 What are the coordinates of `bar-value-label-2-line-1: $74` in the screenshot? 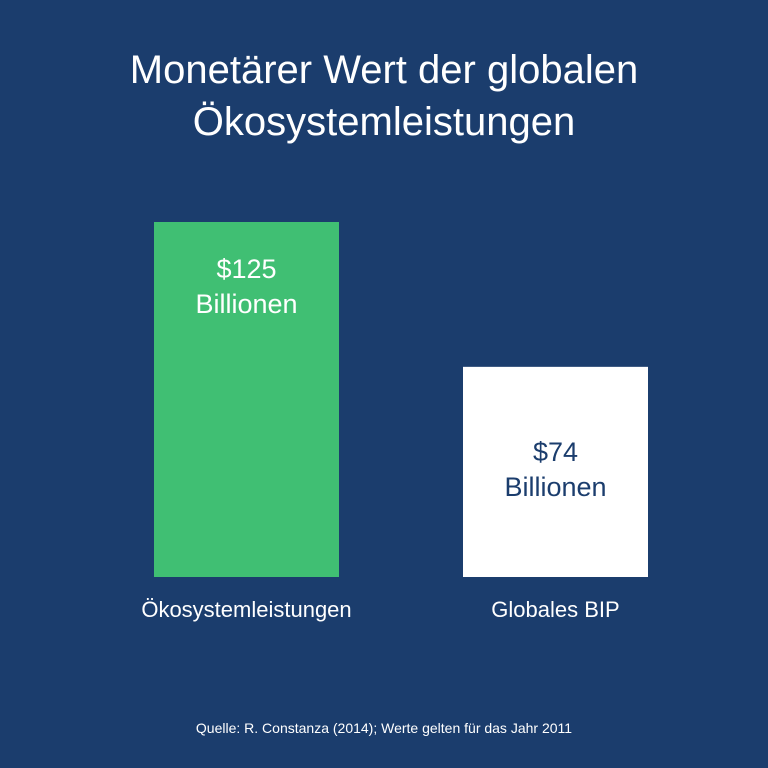 It's located at (555, 452).